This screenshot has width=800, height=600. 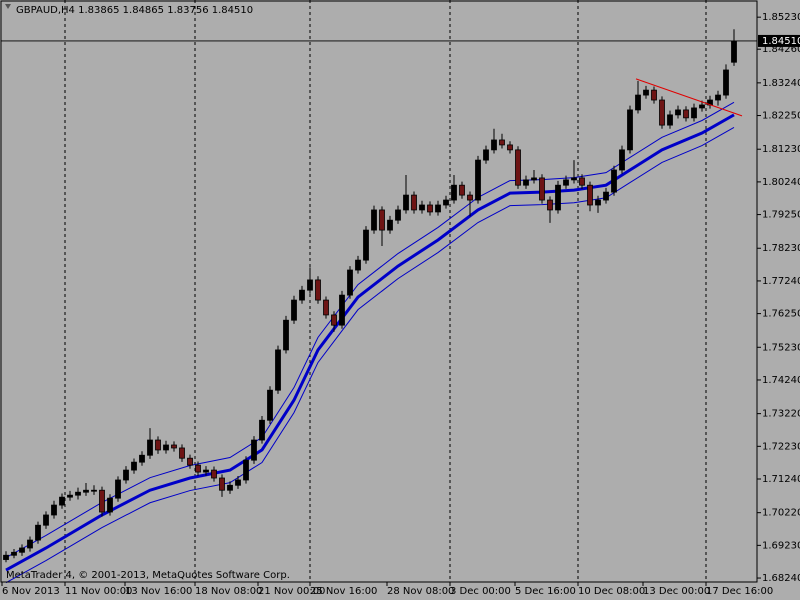 I want to click on y-tick-label: 1.68240, so click(x=781, y=578).